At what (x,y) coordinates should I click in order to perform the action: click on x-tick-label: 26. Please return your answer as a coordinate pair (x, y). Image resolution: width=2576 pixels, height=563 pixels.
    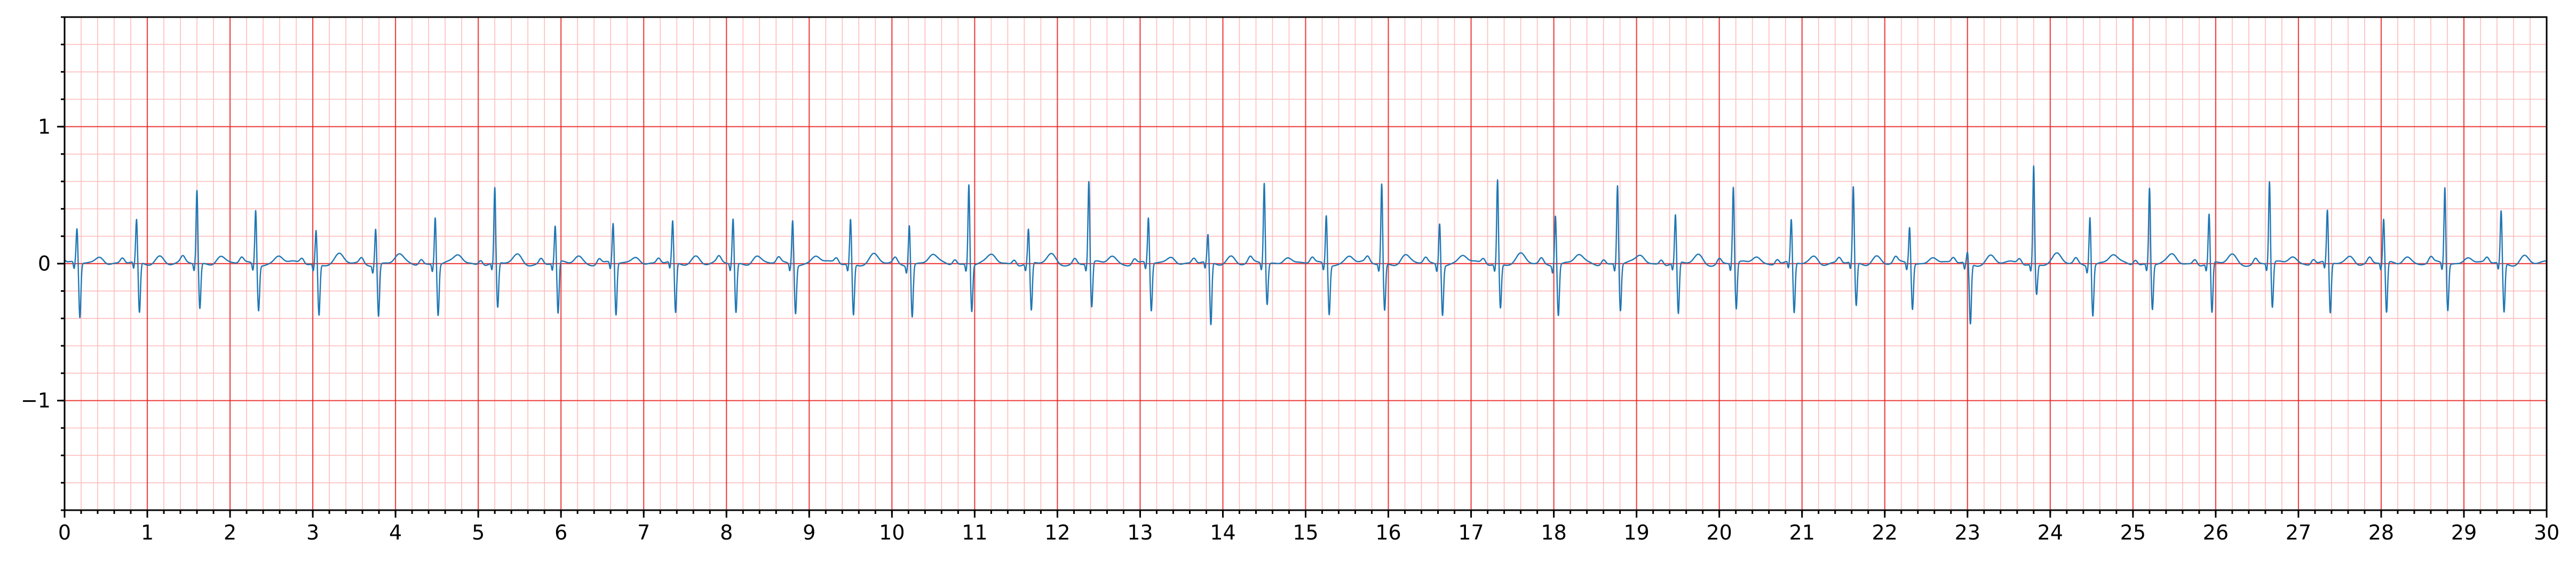
    Looking at the image, I should click on (2216, 532).